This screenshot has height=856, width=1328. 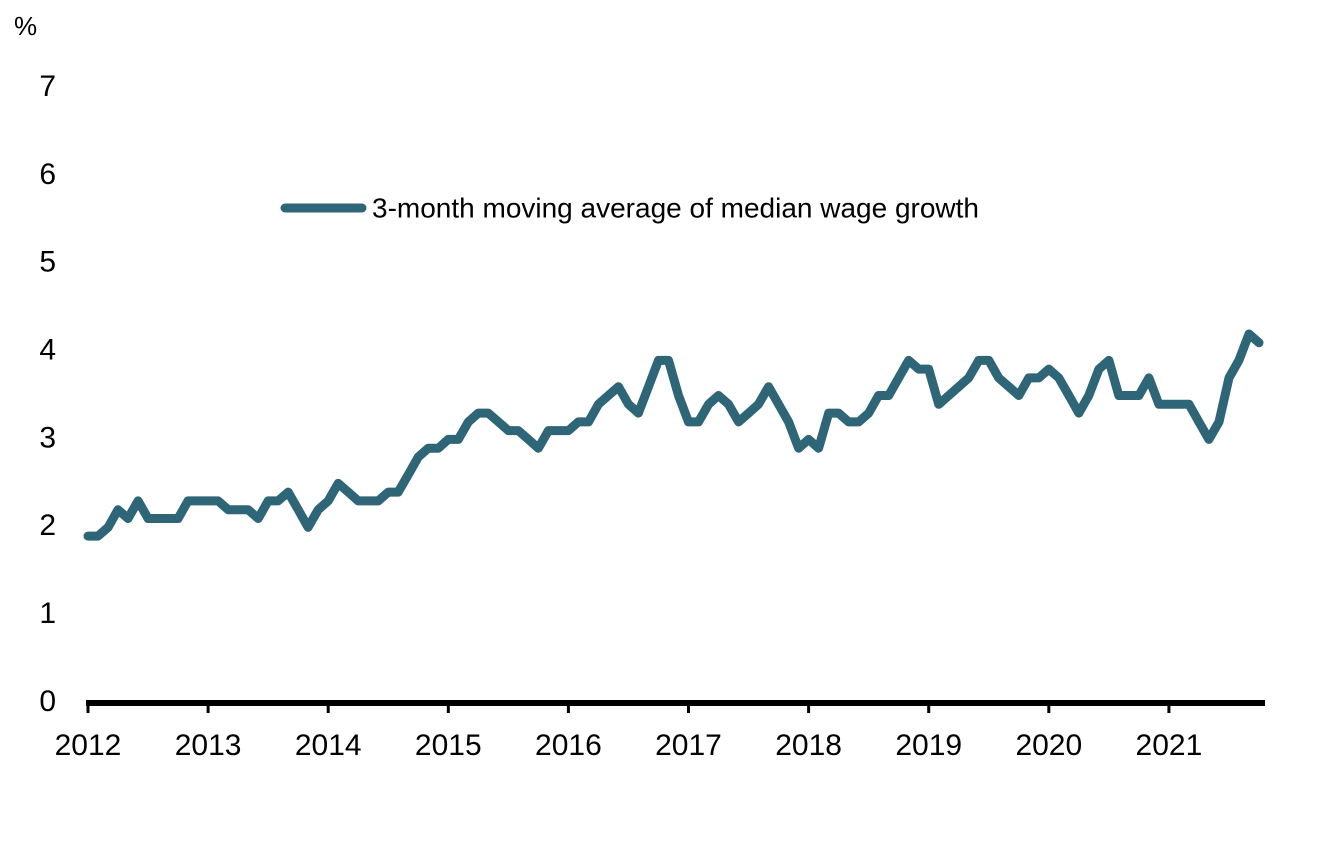 I want to click on x-tick-label: 2012, so click(x=88, y=745).